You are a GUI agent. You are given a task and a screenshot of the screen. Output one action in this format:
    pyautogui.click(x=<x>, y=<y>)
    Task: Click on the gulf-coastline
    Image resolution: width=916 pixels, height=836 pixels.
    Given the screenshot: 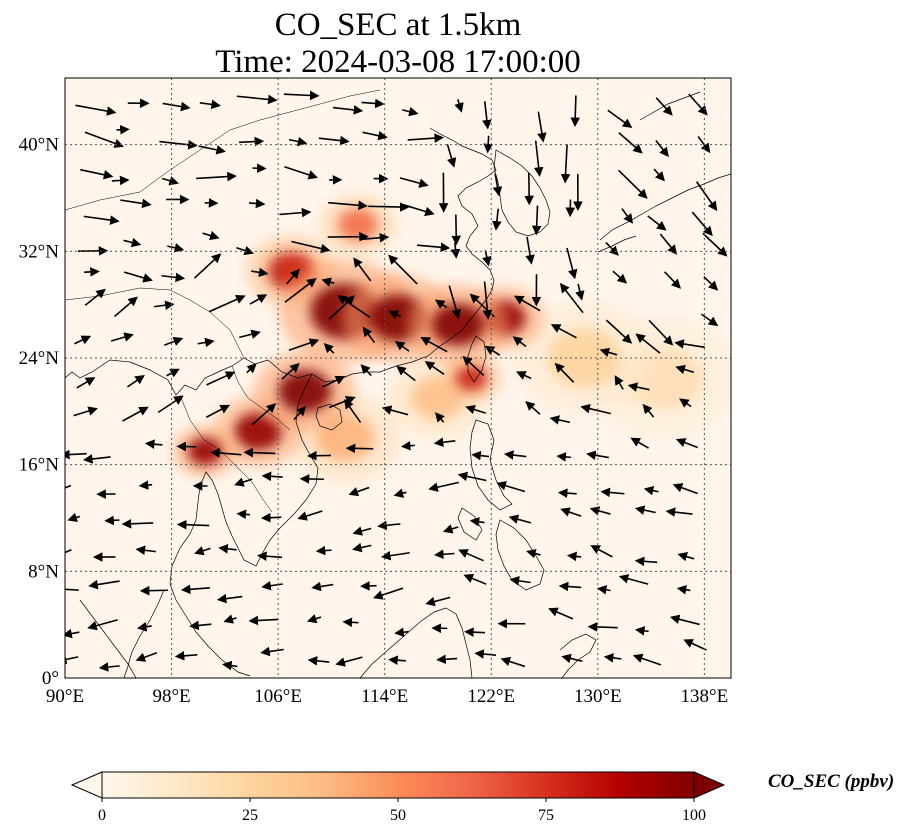 What is the action you would take?
    pyautogui.click(x=244, y=525)
    